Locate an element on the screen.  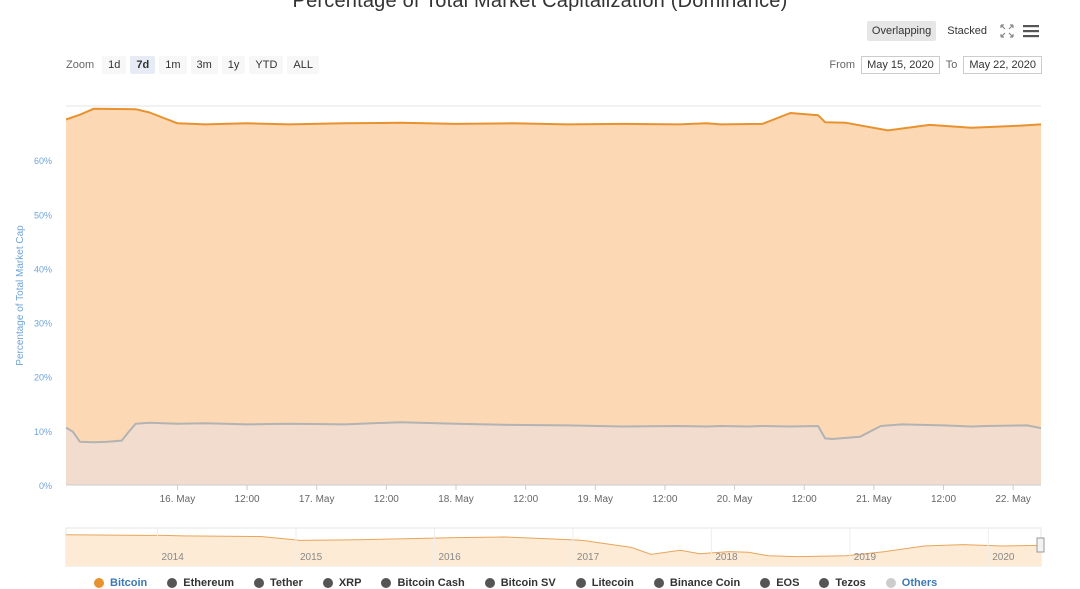
legend-item-litecoin: Litecoin is located at coordinates (604, 583).